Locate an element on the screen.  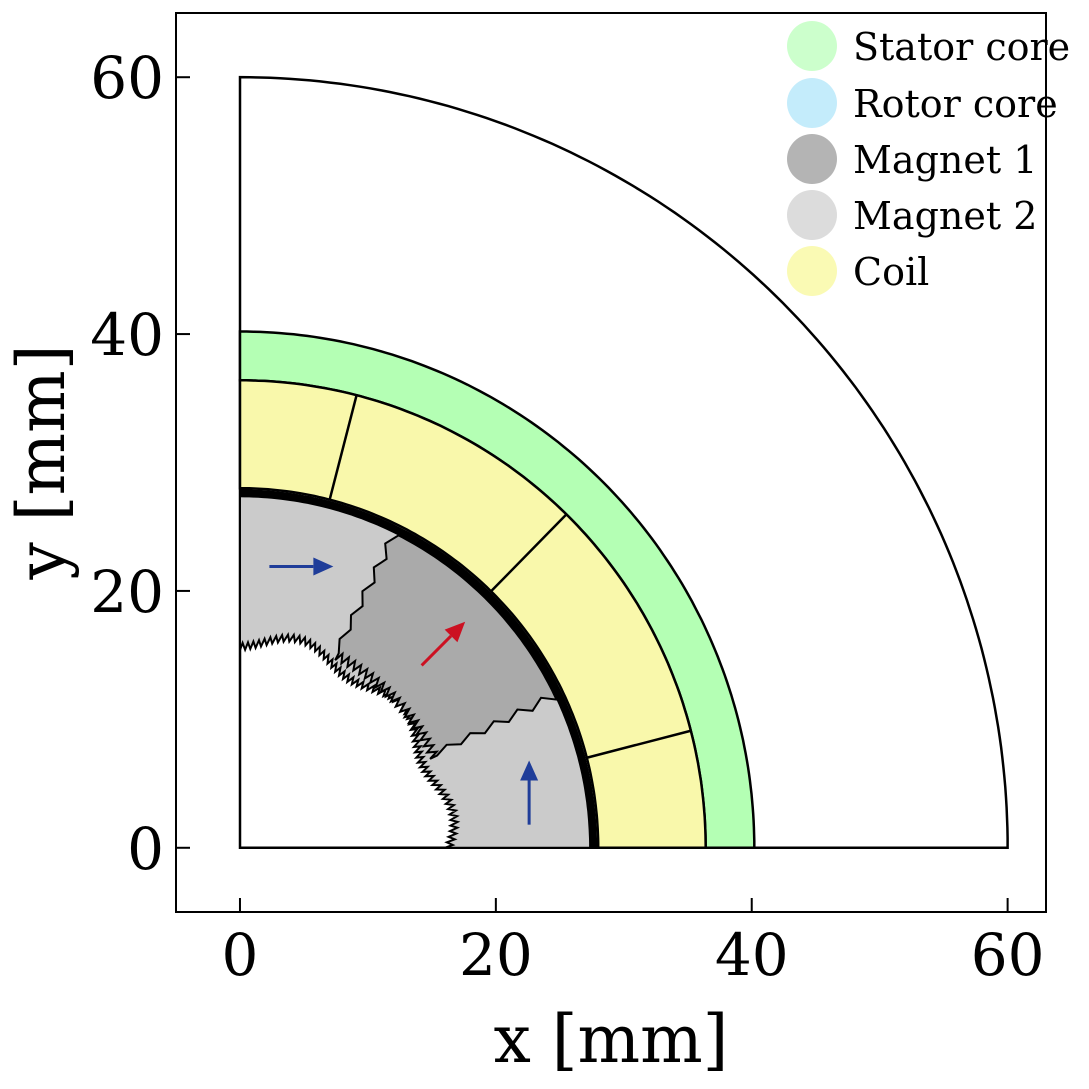
legend-item-magnet-2: Magnet 2 is located at coordinates (912, 215).